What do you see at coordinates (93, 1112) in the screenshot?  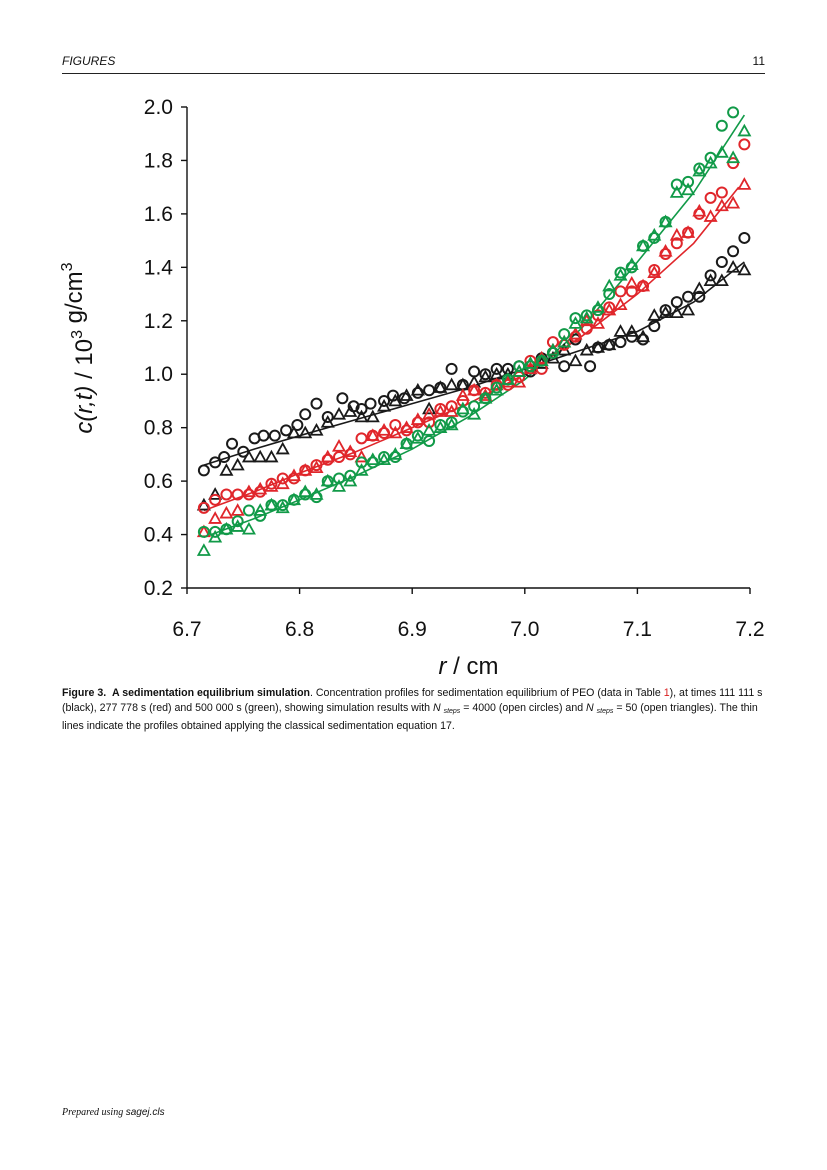 I see `footer-prefix: Prepared using` at bounding box center [93, 1112].